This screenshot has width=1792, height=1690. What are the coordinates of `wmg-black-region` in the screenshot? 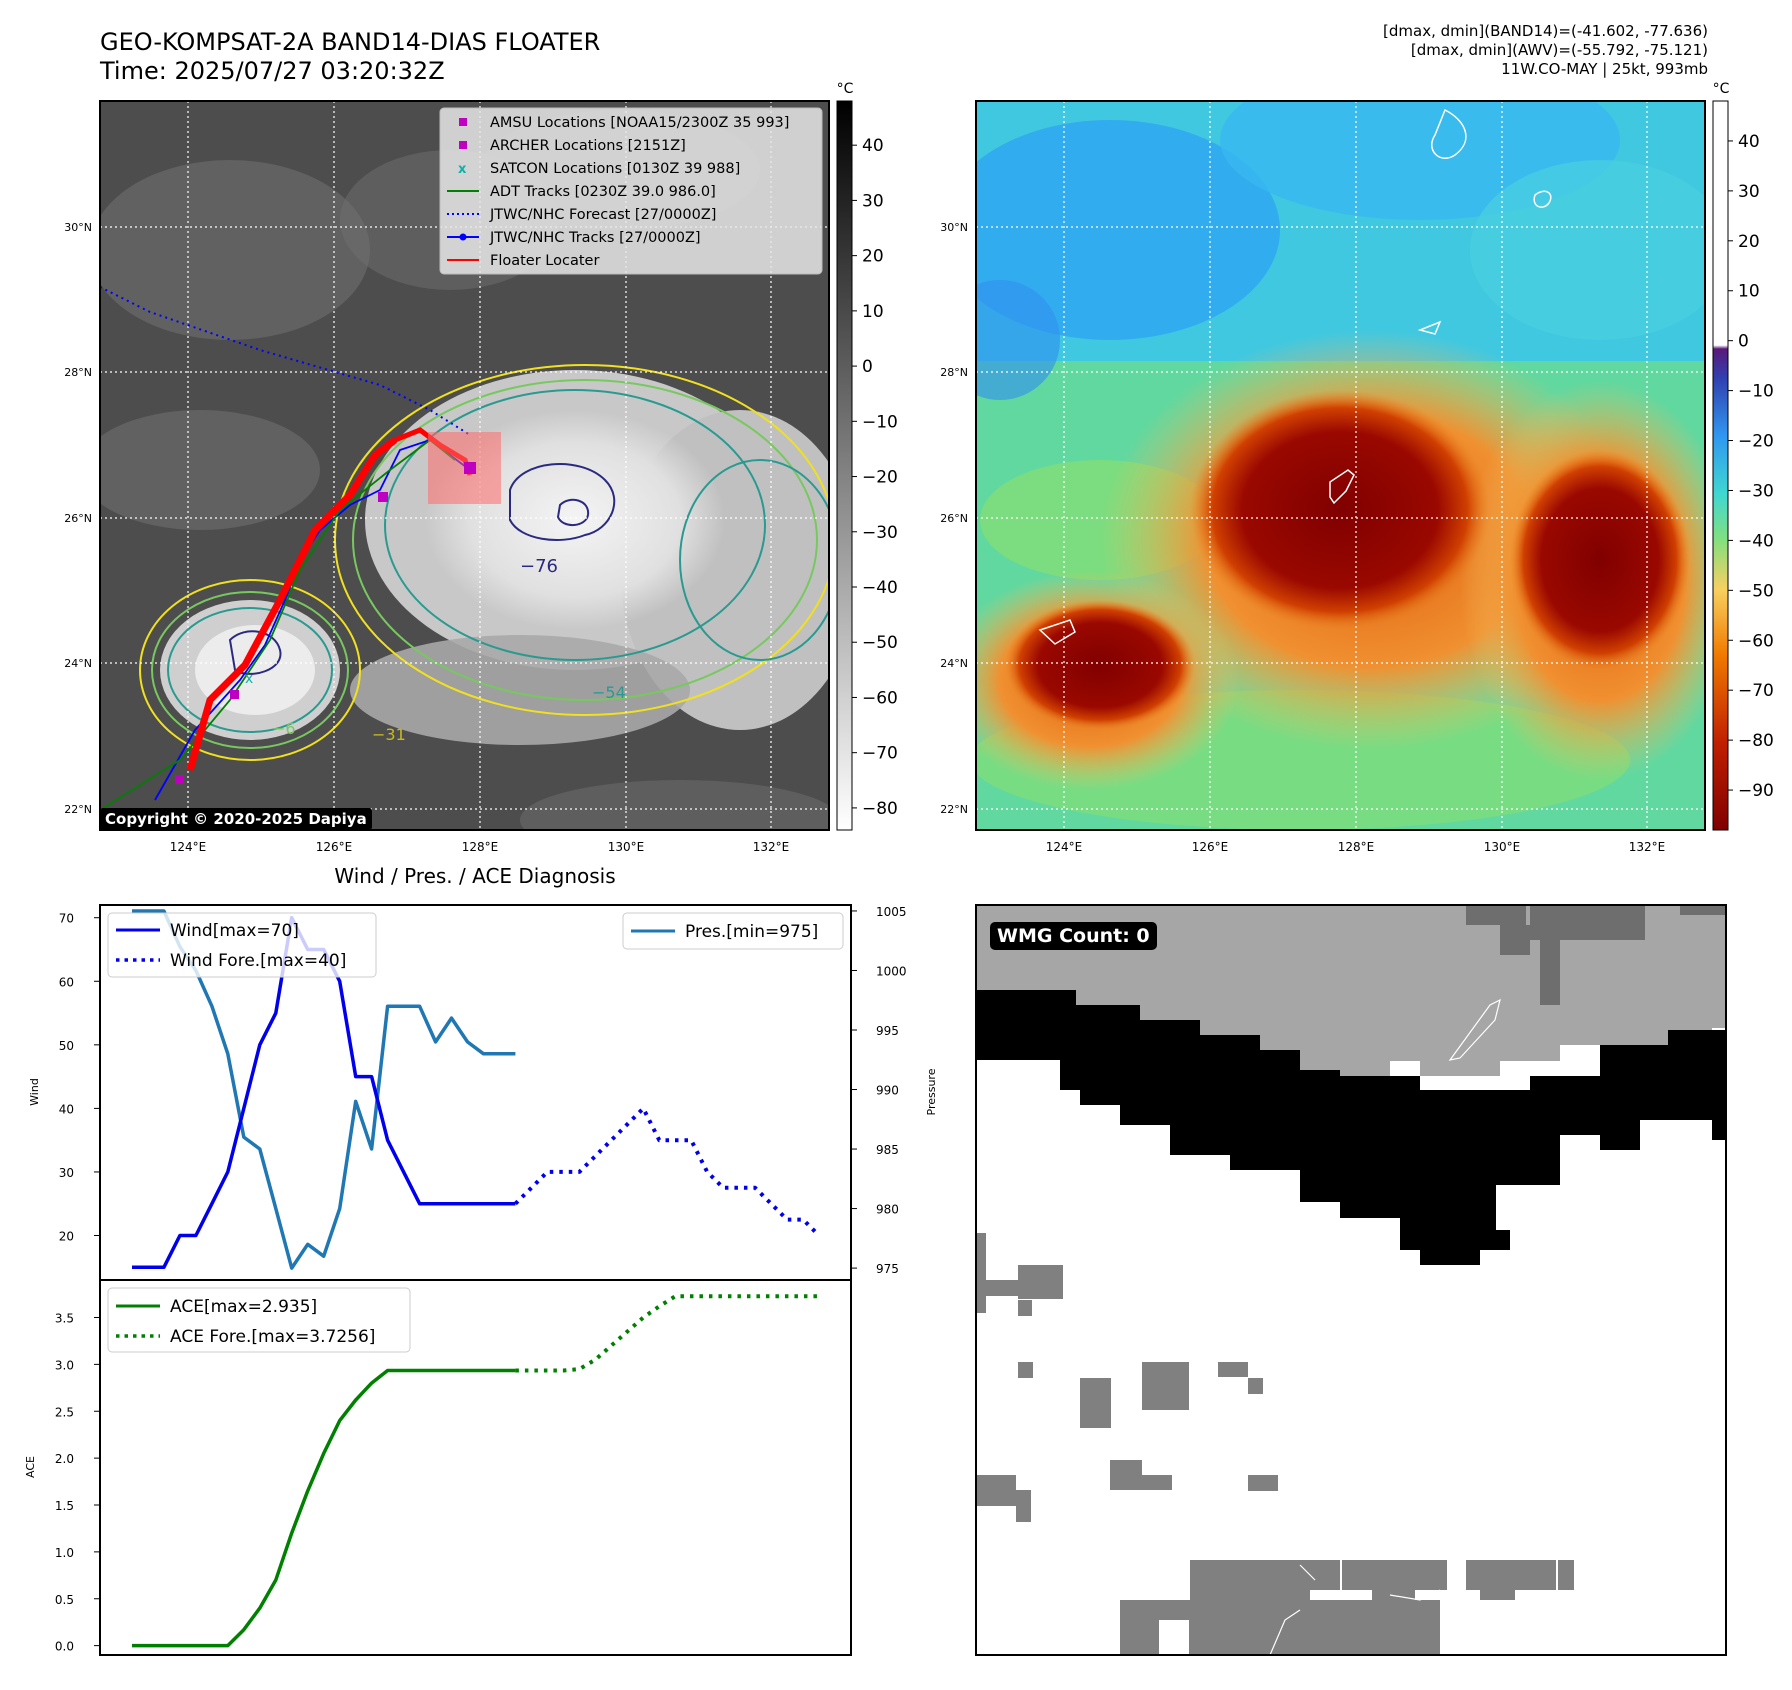 It's located at (1351, 1127).